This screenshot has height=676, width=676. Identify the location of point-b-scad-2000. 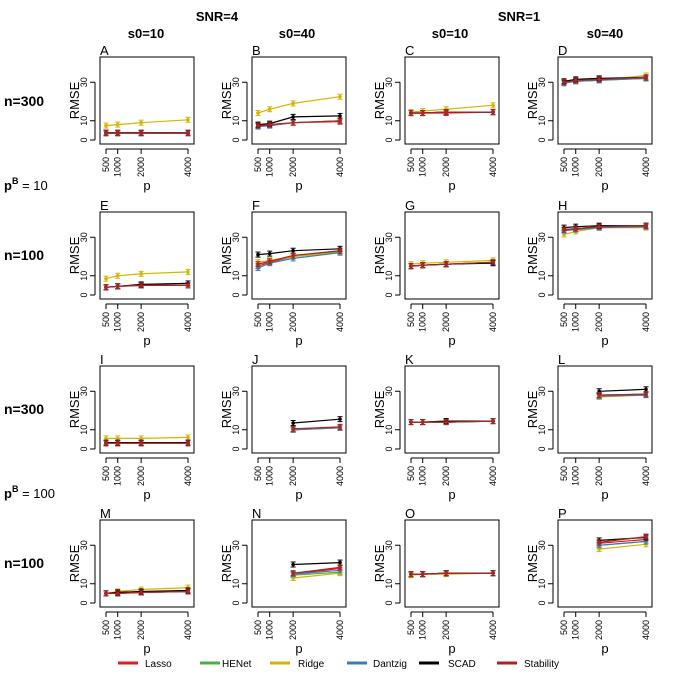
(293, 117).